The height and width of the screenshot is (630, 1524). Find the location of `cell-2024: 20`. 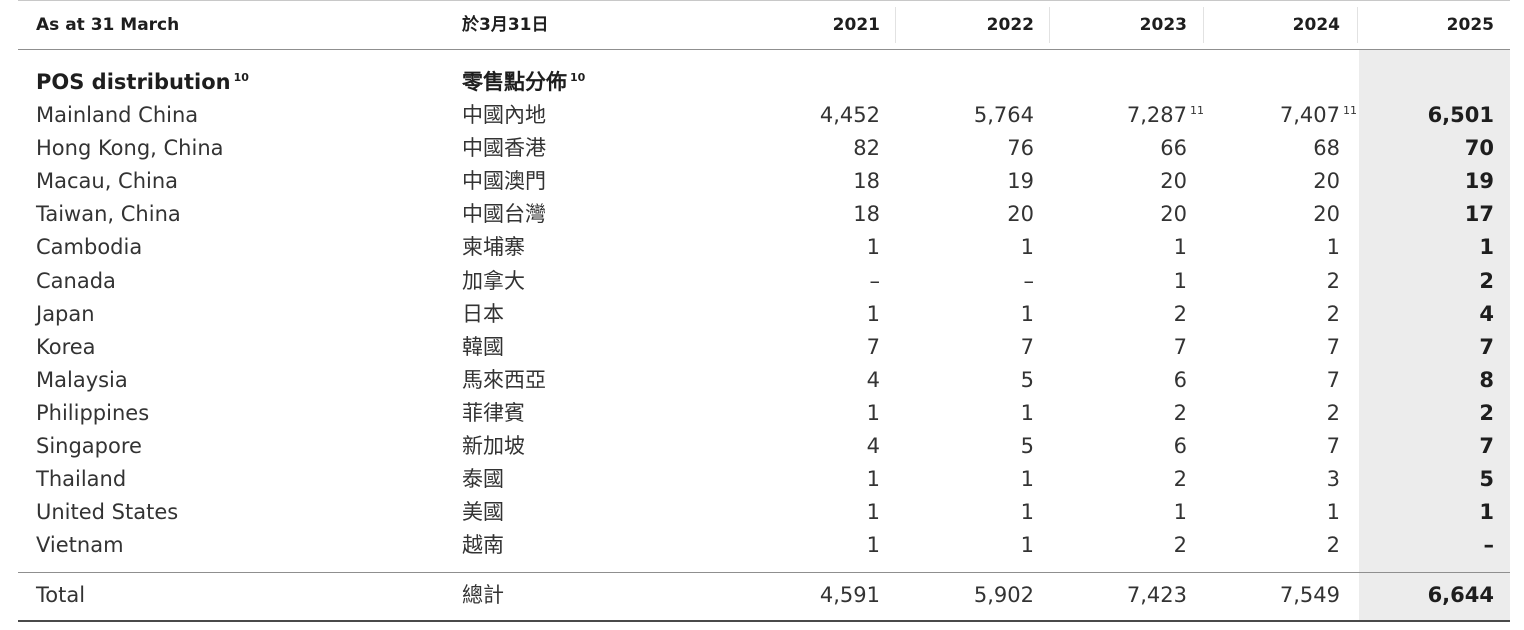

cell-2024: 20 is located at coordinates (1326, 181).